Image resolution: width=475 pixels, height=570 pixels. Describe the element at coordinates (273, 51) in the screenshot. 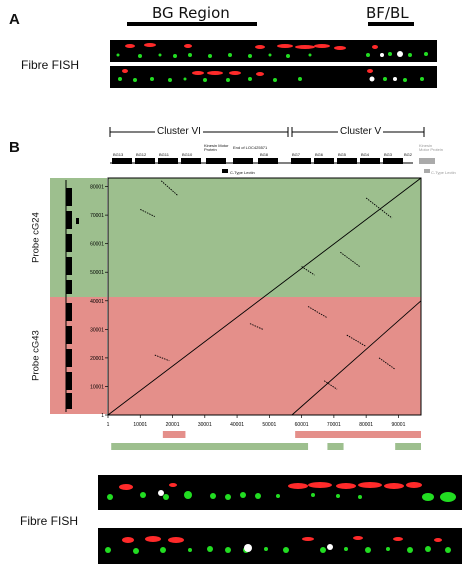

I see `fish-strip-a-top` at that location.